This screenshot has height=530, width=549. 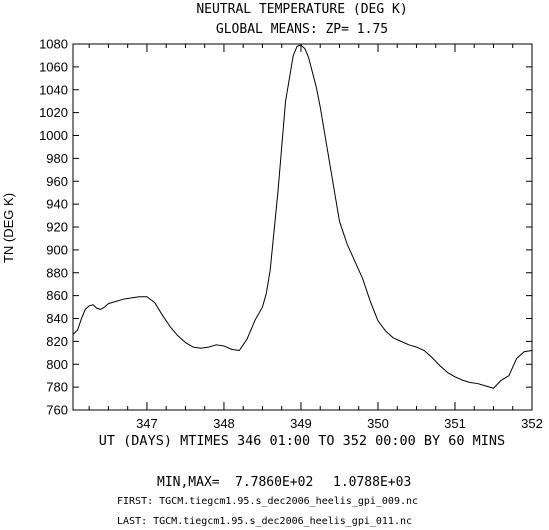 What do you see at coordinates (57, 249) in the screenshot?
I see `y-tick-label: 900` at bounding box center [57, 249].